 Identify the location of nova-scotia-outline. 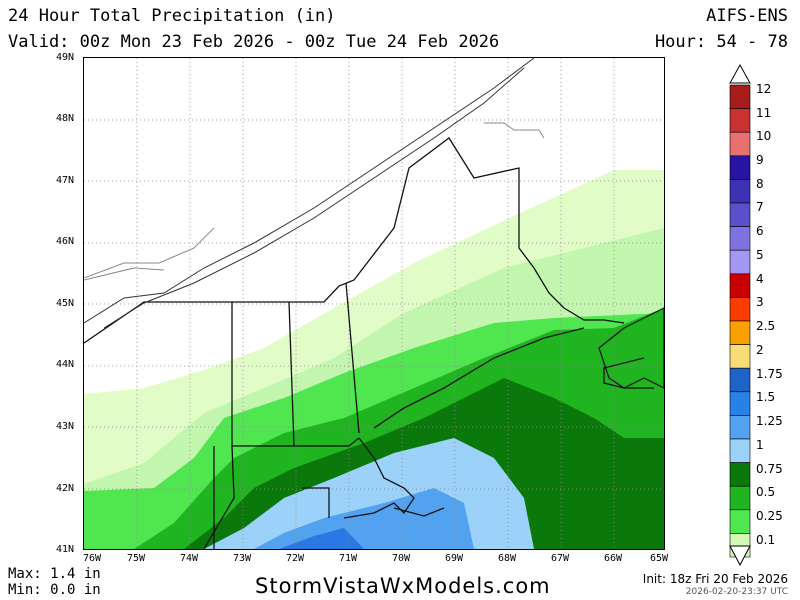
(631, 348).